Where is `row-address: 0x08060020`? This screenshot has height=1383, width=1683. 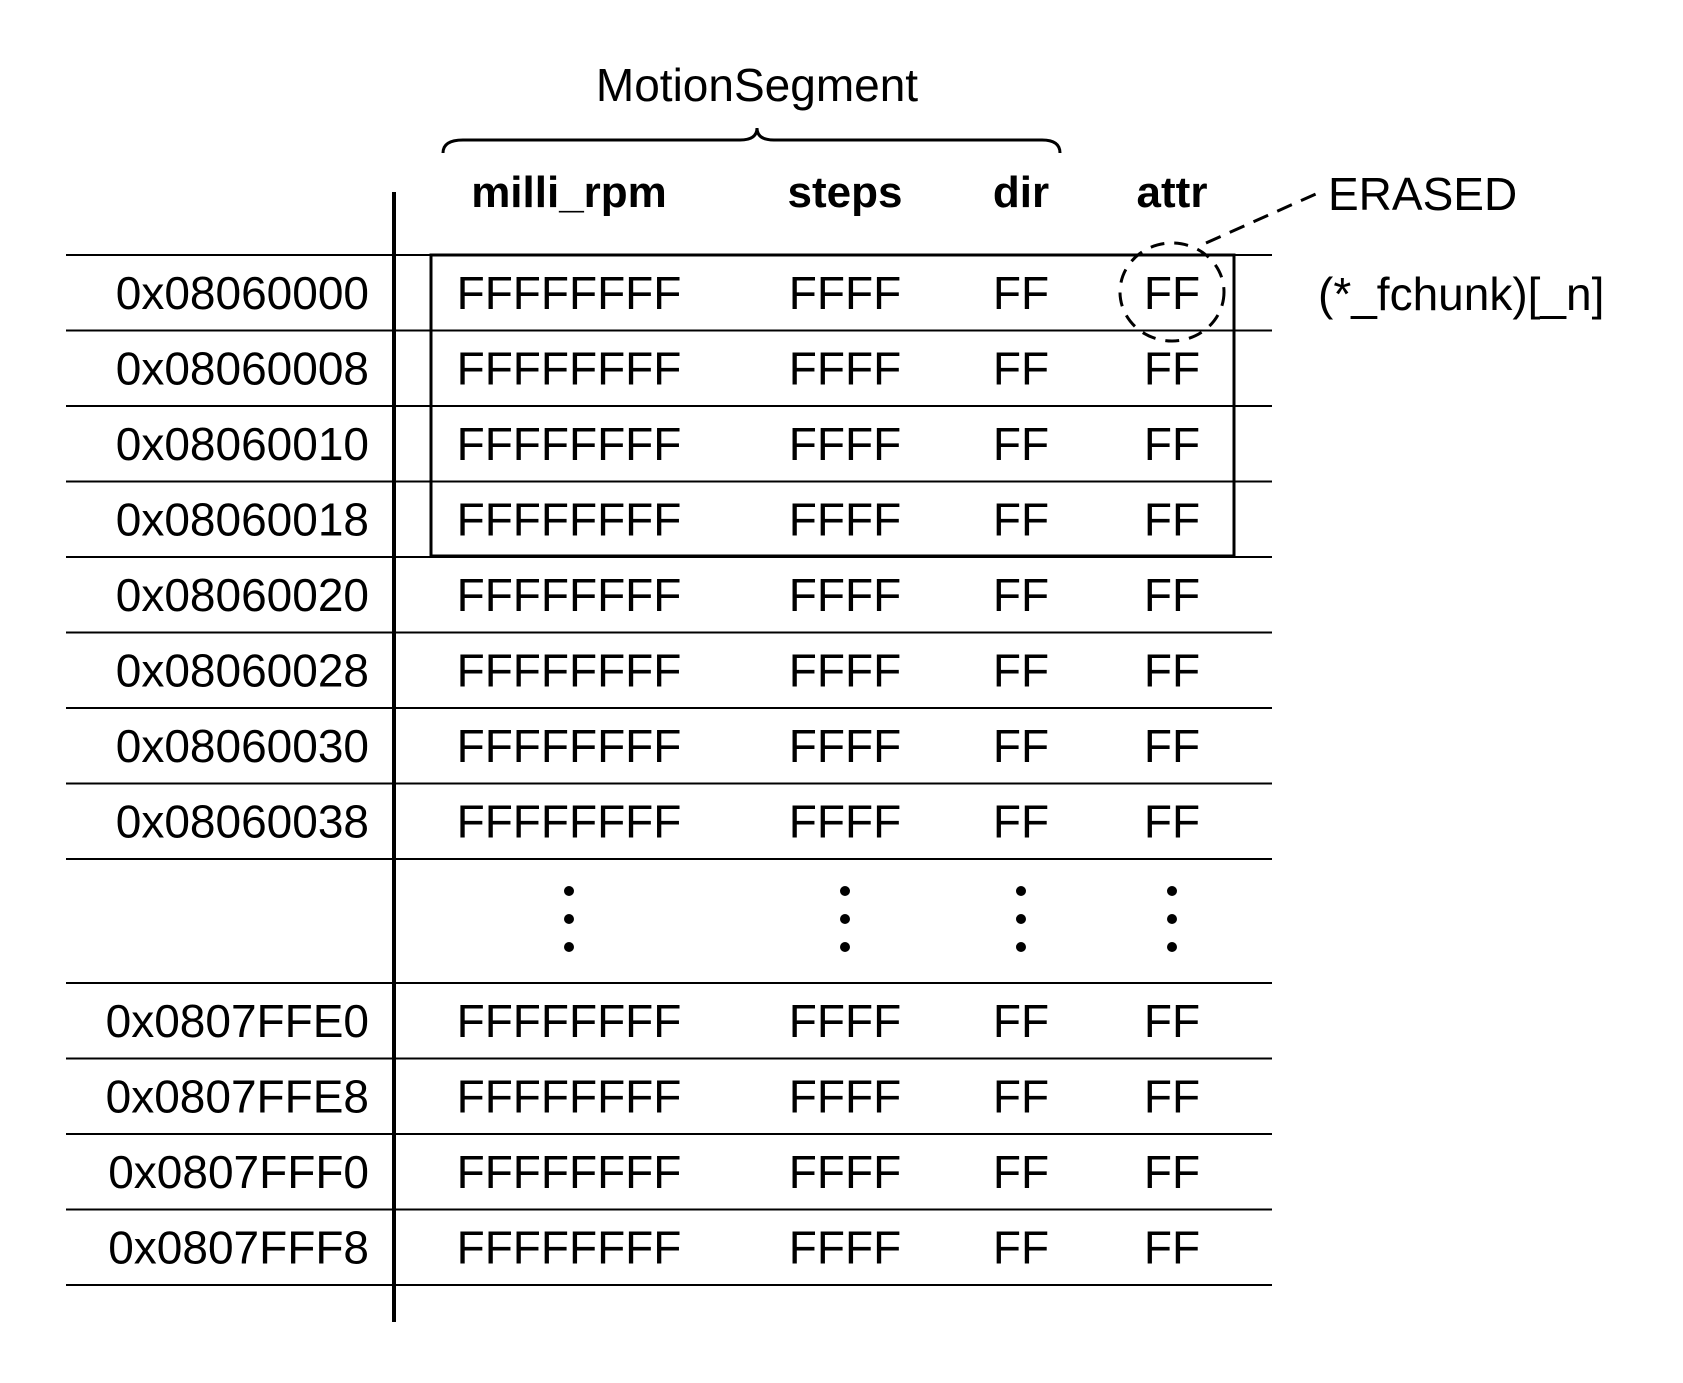 row-address: 0x08060020 is located at coordinates (242, 595).